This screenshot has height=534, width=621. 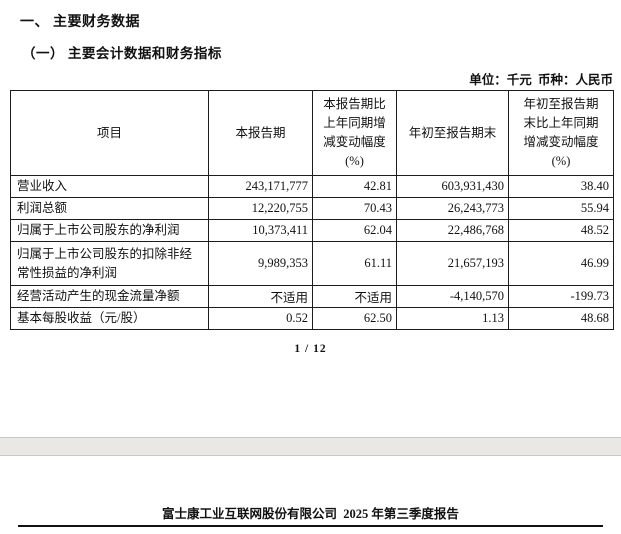 I want to click on col-header-current-period: 本报告期, so click(x=260, y=133).